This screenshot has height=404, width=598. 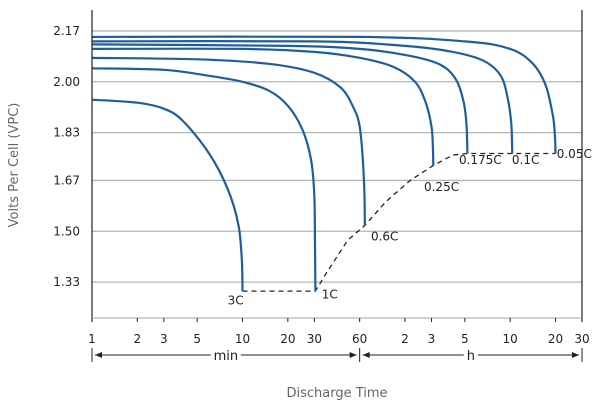 I want to click on curve-label: 0.05C, so click(x=574, y=154).